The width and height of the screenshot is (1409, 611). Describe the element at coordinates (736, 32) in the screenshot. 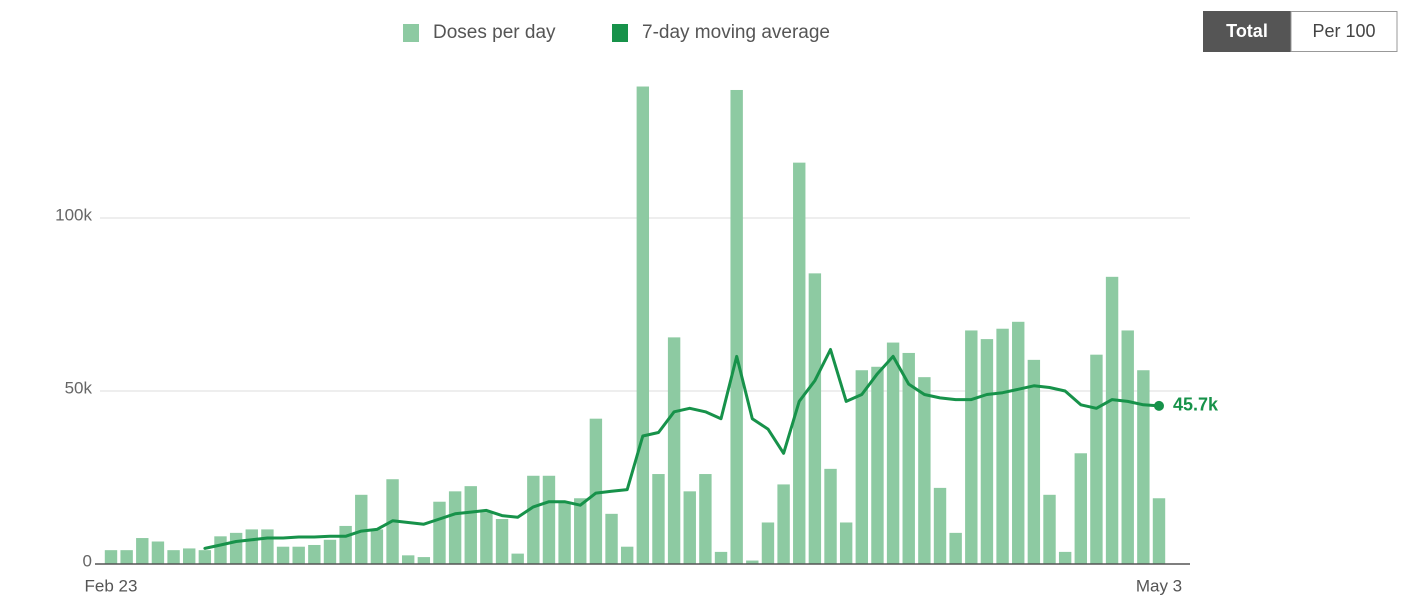

I see `legend-label: 7-day moving average` at that location.